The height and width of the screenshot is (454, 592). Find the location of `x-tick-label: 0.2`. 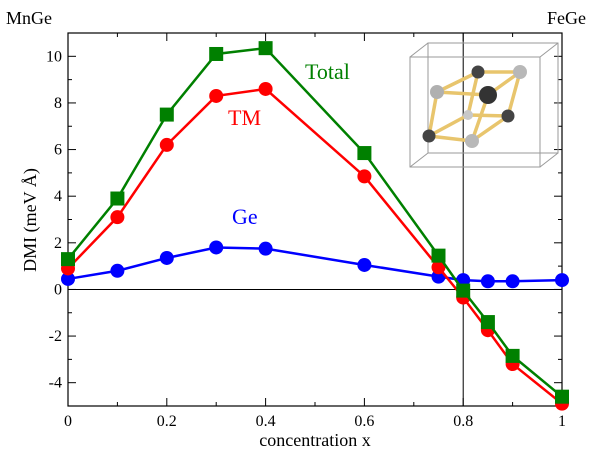

x-tick-label: 0.2 is located at coordinates (167, 421).